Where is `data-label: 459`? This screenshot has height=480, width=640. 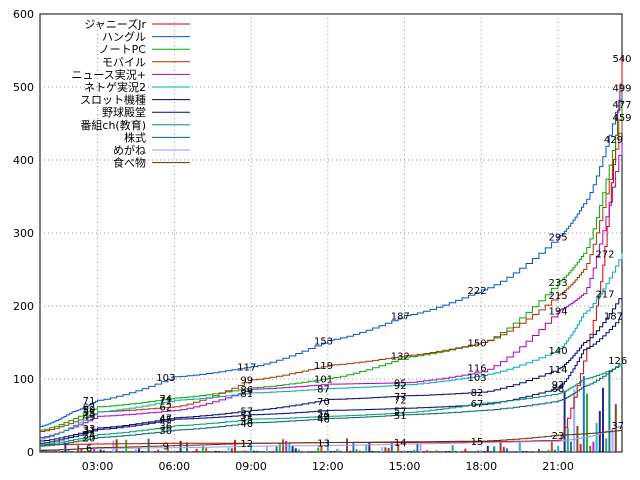
data-label: 459 is located at coordinates (621, 118).